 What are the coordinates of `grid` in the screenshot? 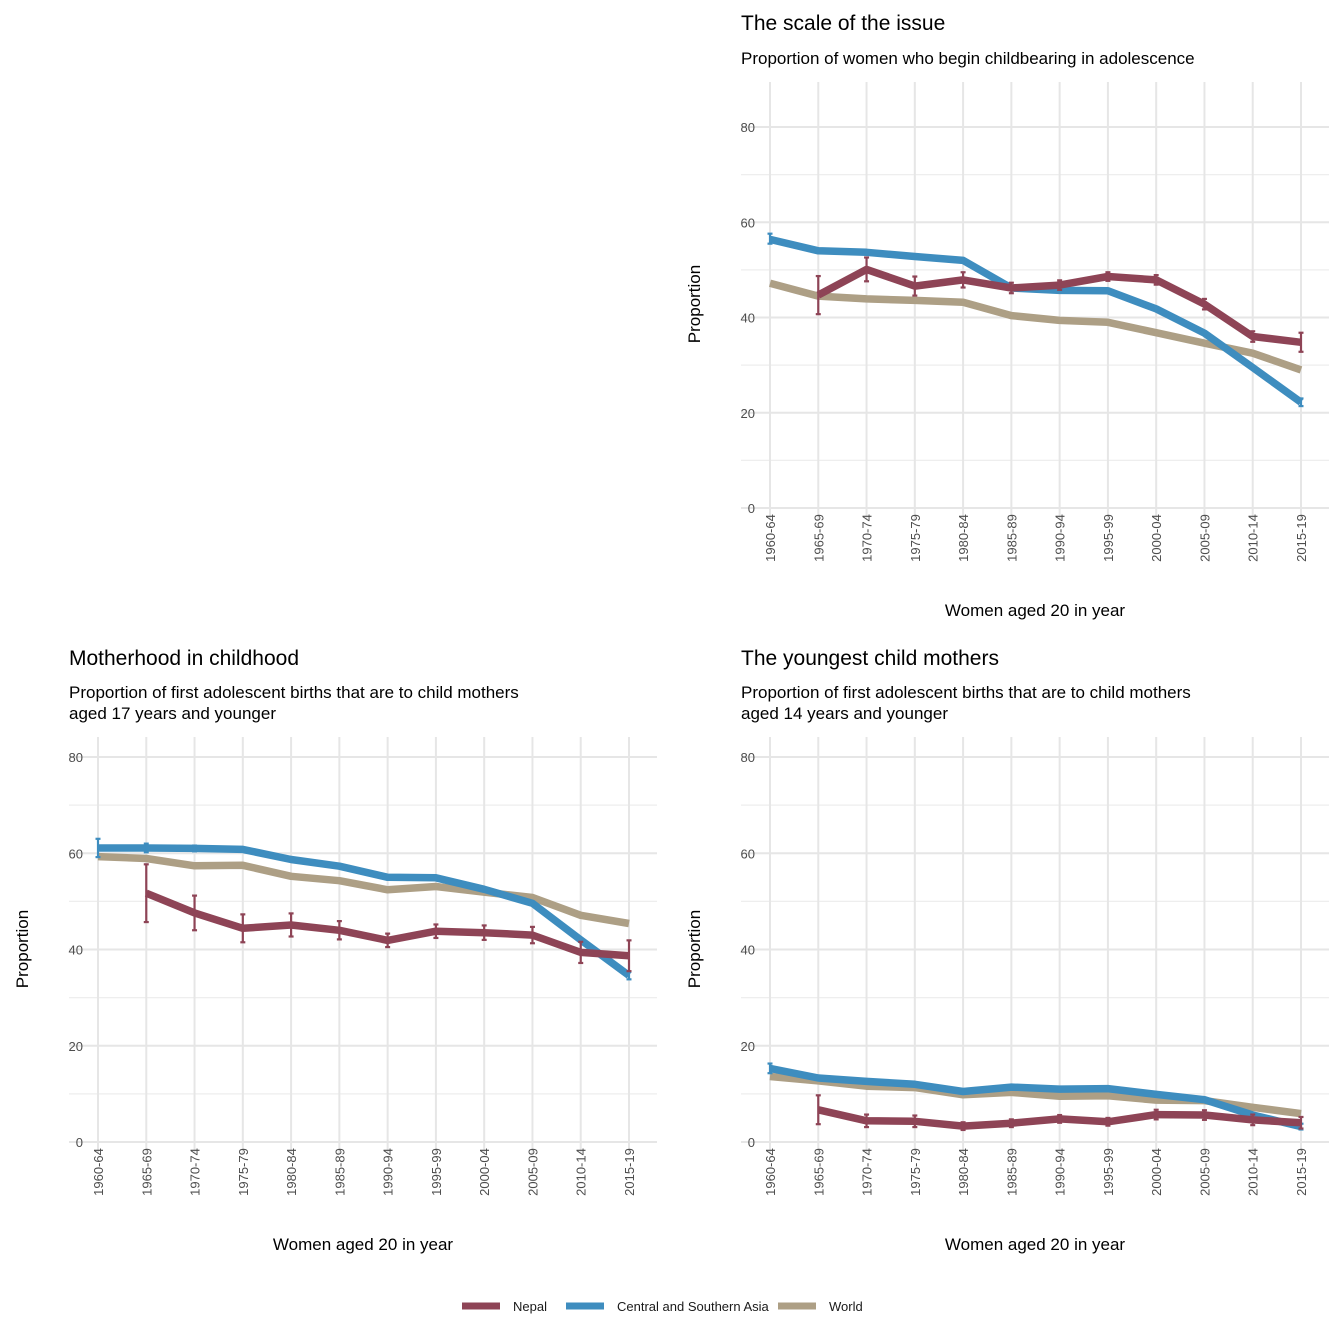 It's located at (1035, 301).